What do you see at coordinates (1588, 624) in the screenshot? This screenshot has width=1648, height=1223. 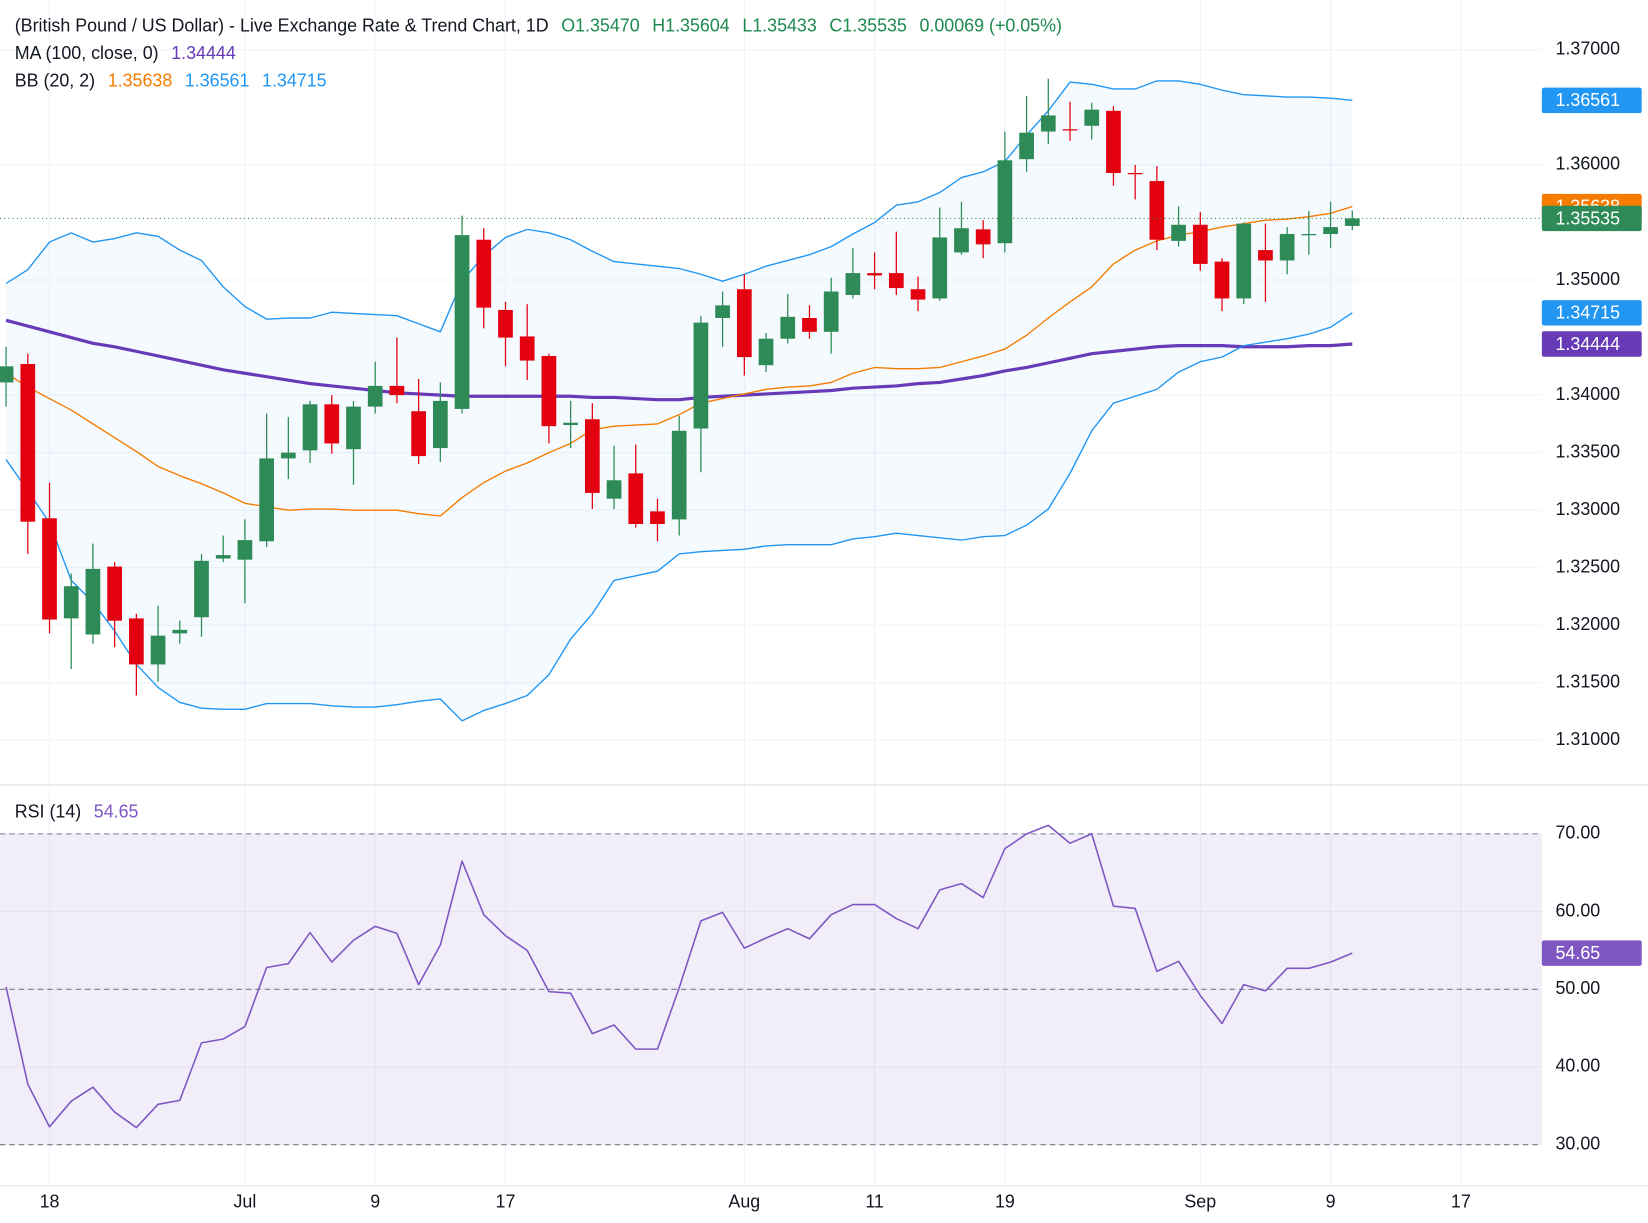 I see `y-tick-label: 1.32000` at bounding box center [1588, 624].